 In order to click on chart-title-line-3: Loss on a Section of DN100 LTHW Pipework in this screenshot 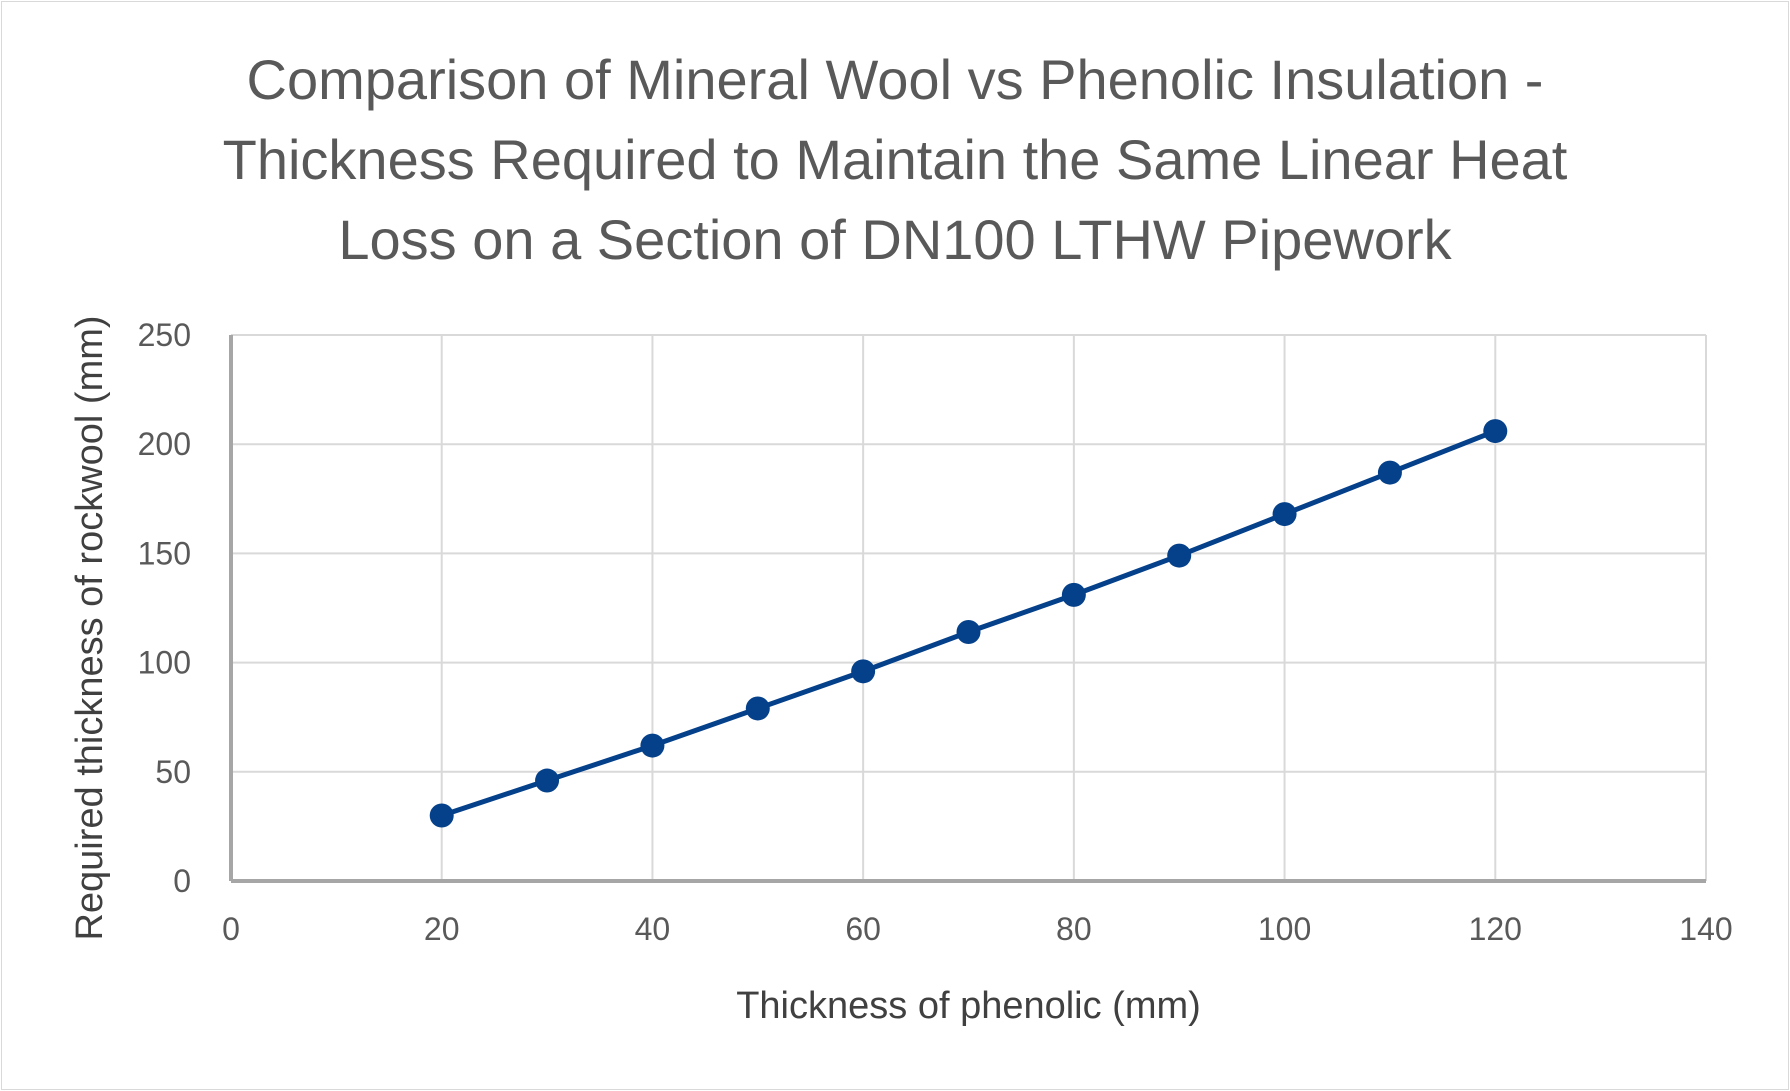, I will do `click(895, 239)`.